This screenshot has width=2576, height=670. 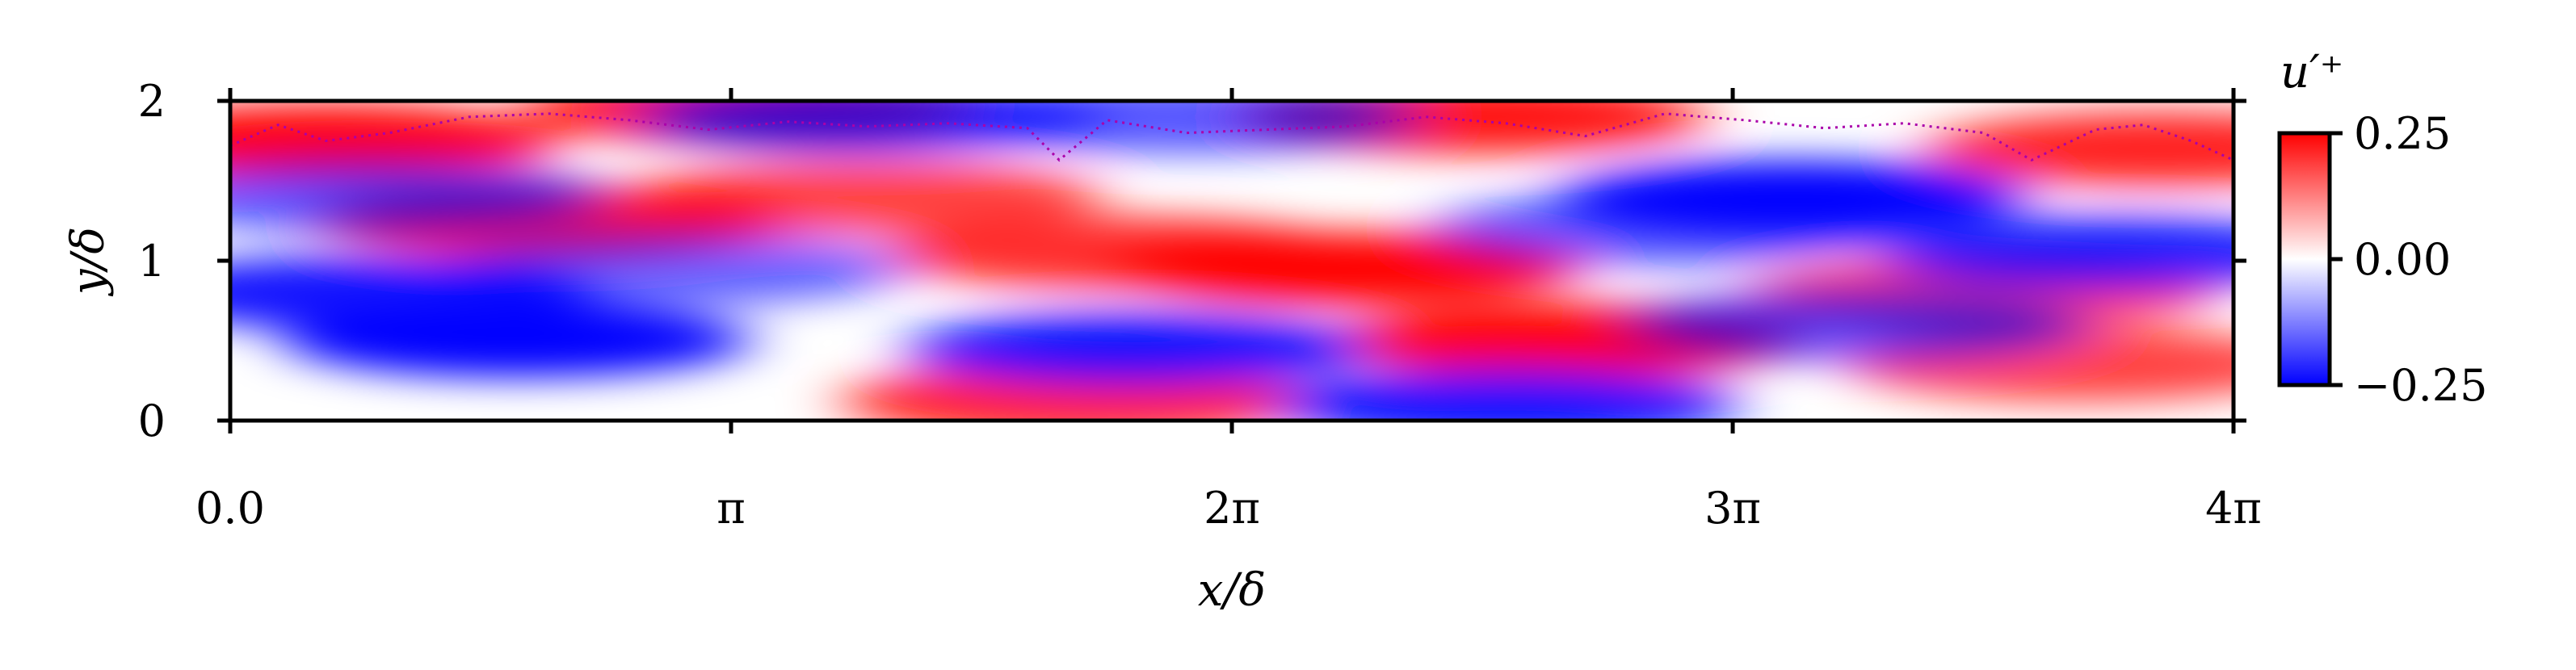 What do you see at coordinates (89, 262) in the screenshot?
I see `y-axis-label: y/δ` at bounding box center [89, 262].